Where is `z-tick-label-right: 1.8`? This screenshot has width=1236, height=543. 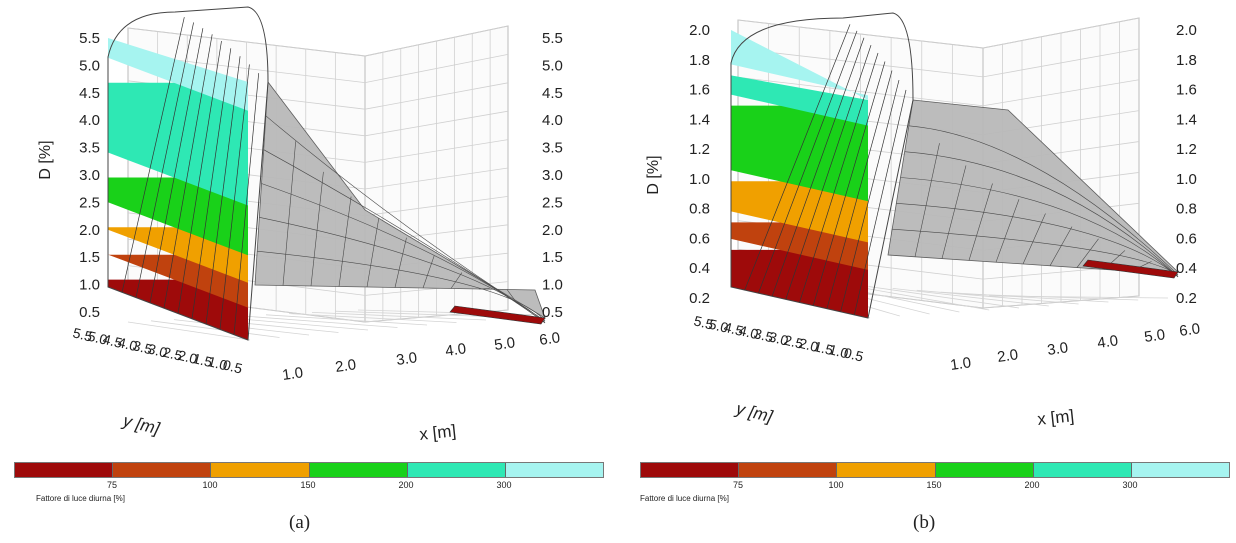 z-tick-label-right: 1.8 is located at coordinates (1186, 60).